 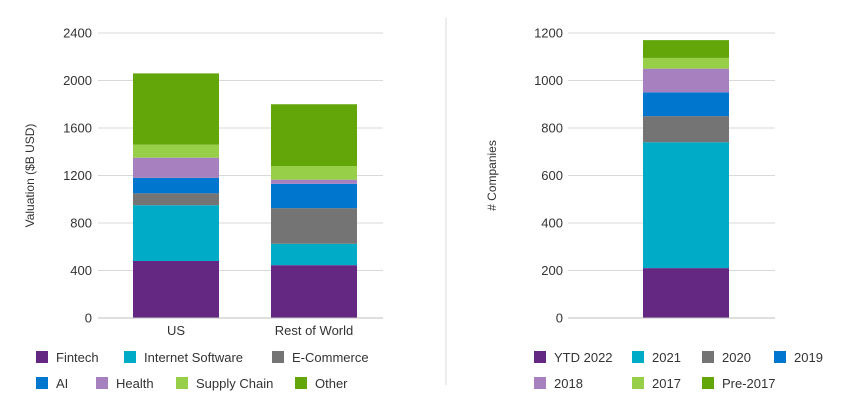 I want to click on legend-swatch-internet-software, so click(x=130, y=357).